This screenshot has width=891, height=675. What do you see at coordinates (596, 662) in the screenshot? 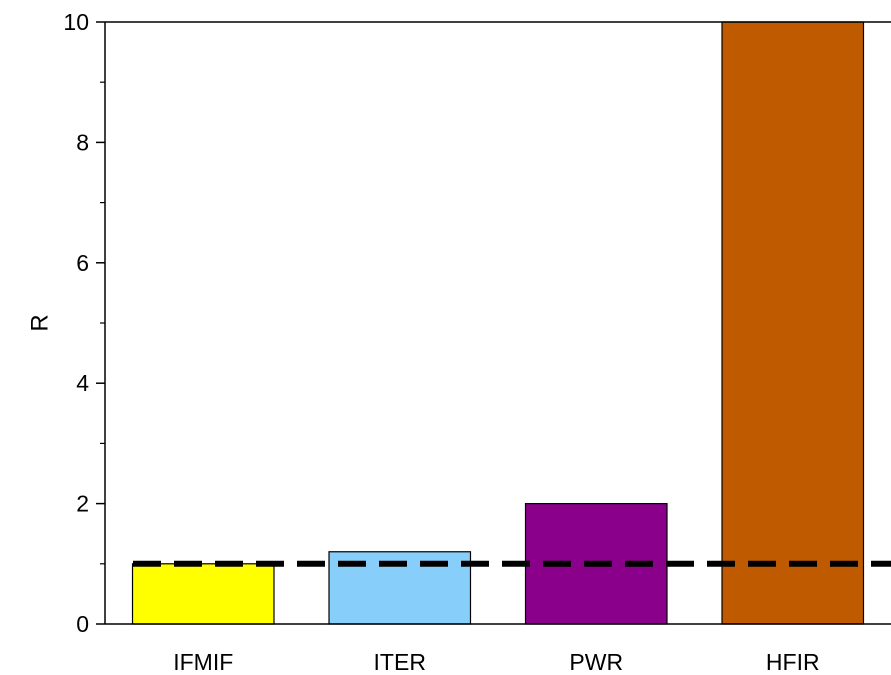
I see `x-tick-label-pwr: PWR` at bounding box center [596, 662].